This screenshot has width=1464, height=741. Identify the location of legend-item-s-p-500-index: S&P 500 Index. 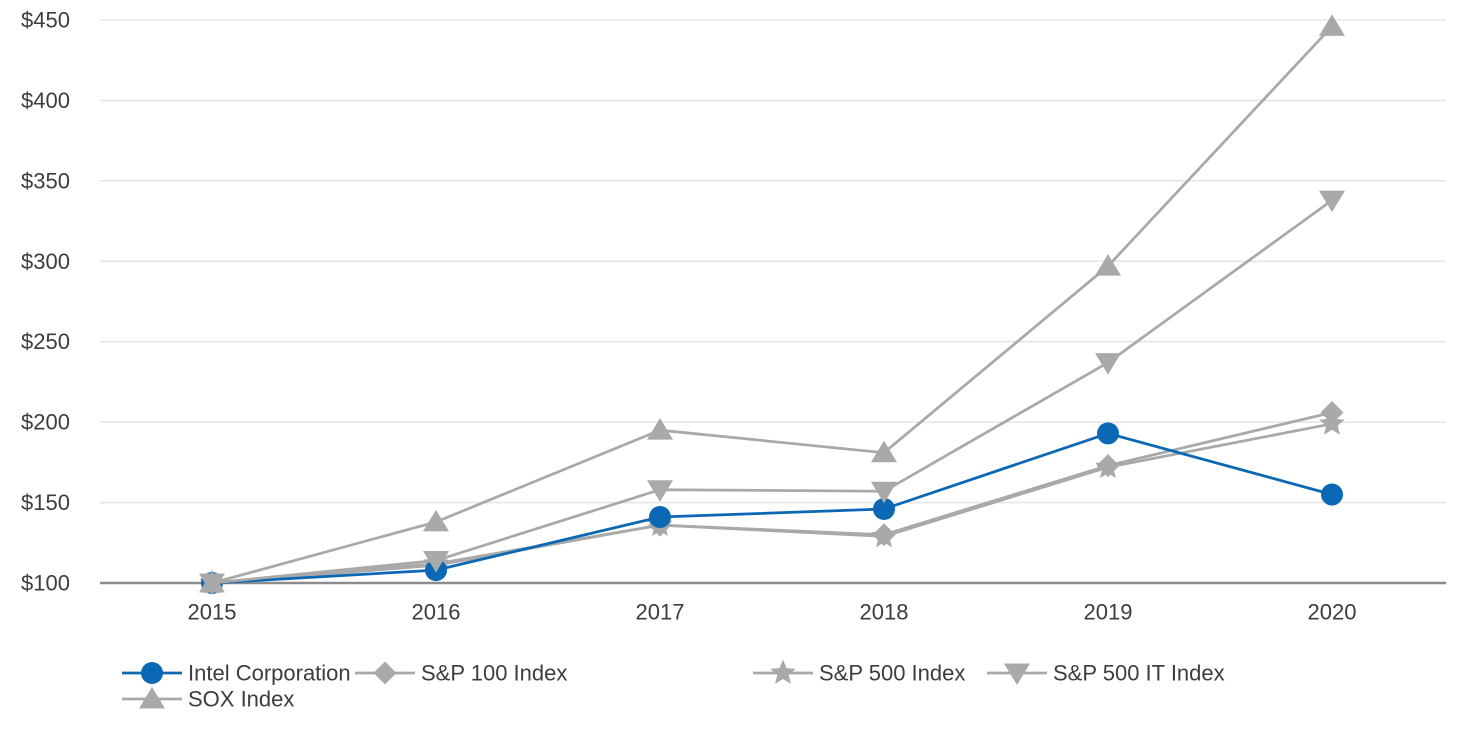
(859, 672).